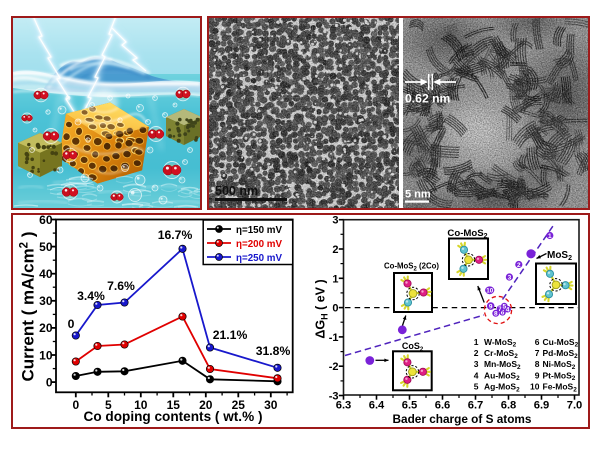 This screenshot has height=450, width=600. I want to click on svg-text: 7.0, so click(575, 406).